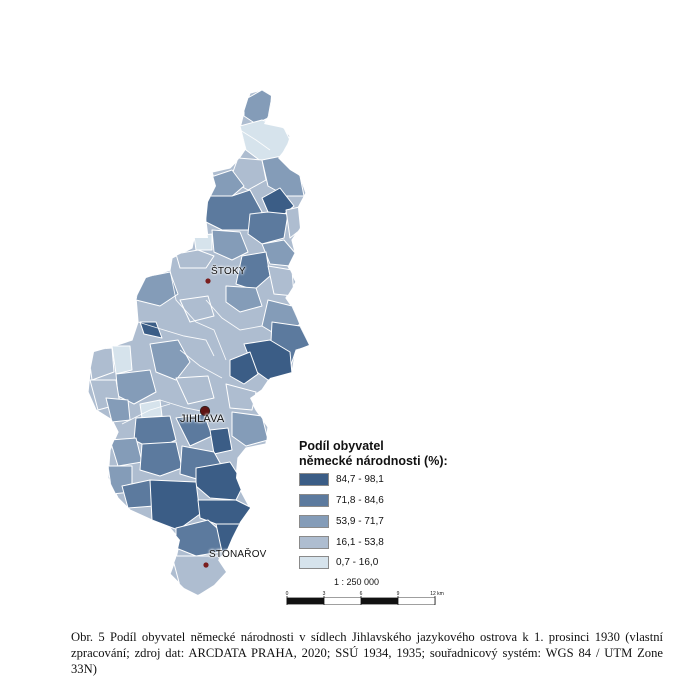 This screenshot has height=688, width=690. I want to click on legend-item: 84,7 - 98,1, so click(341, 479).